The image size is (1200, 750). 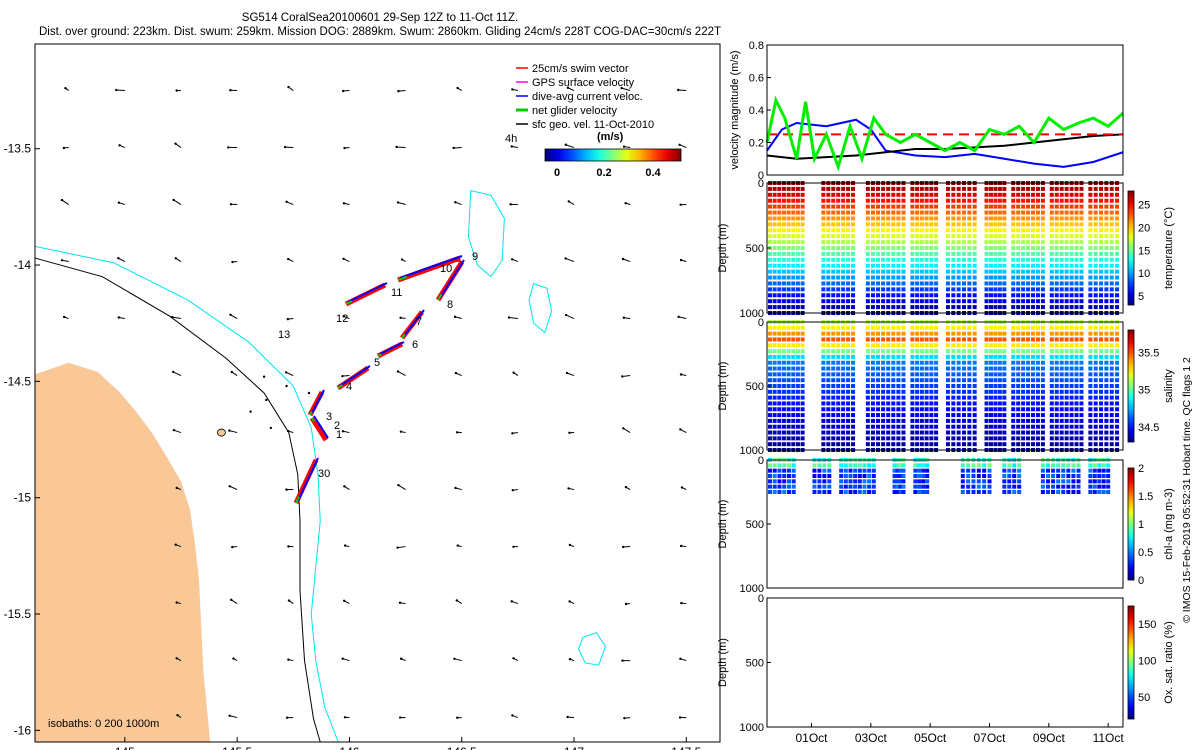 What do you see at coordinates (761, 176) in the screenshot?
I see `velocity-y-tick-label: 0` at bounding box center [761, 176].